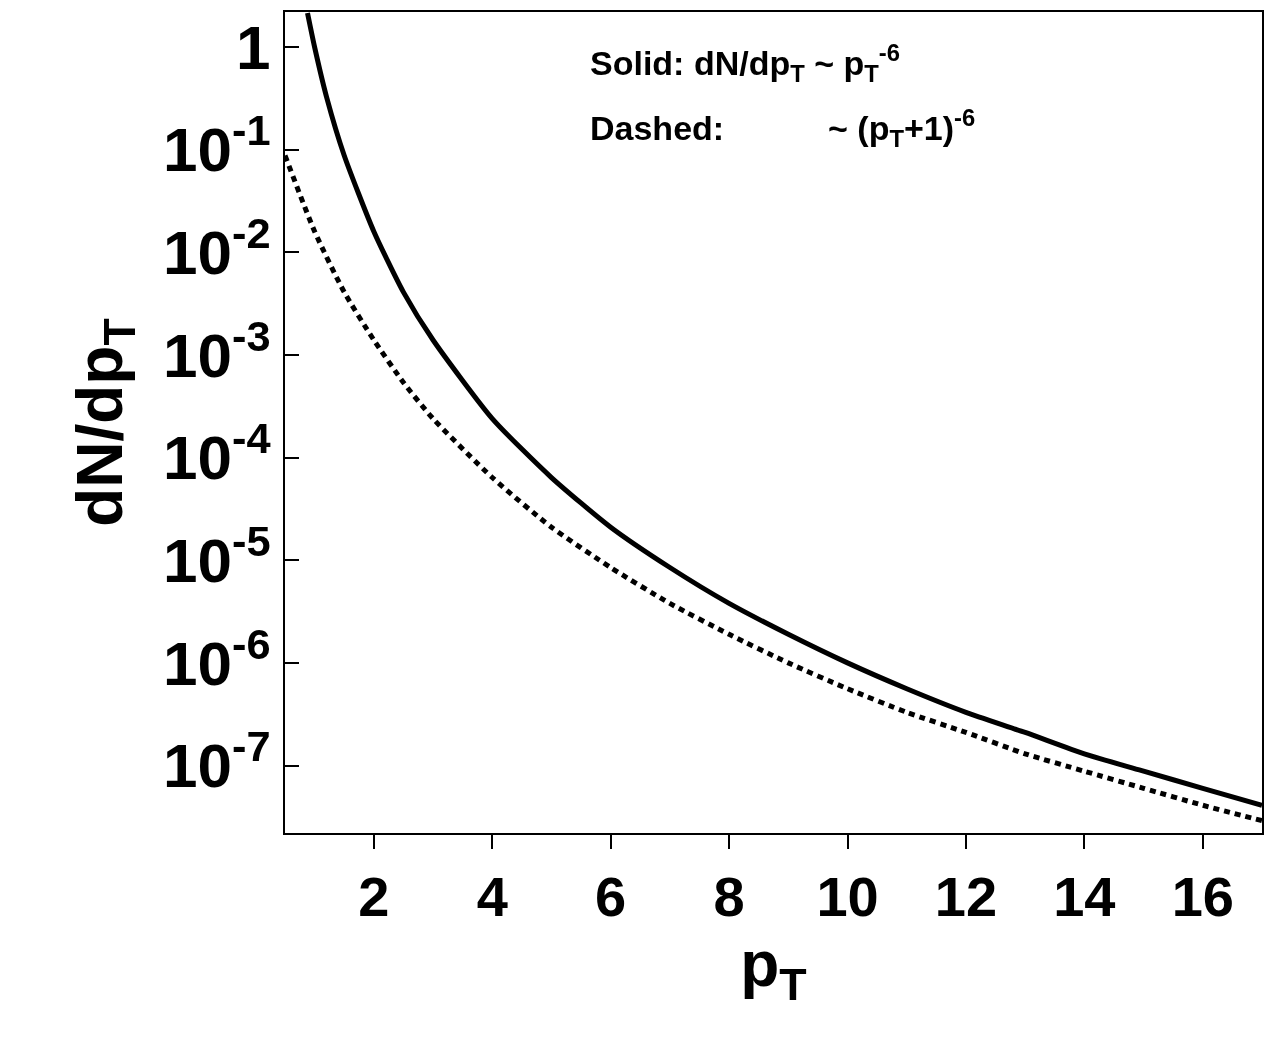  I want to click on x-tick-label: 6, so click(611, 897).